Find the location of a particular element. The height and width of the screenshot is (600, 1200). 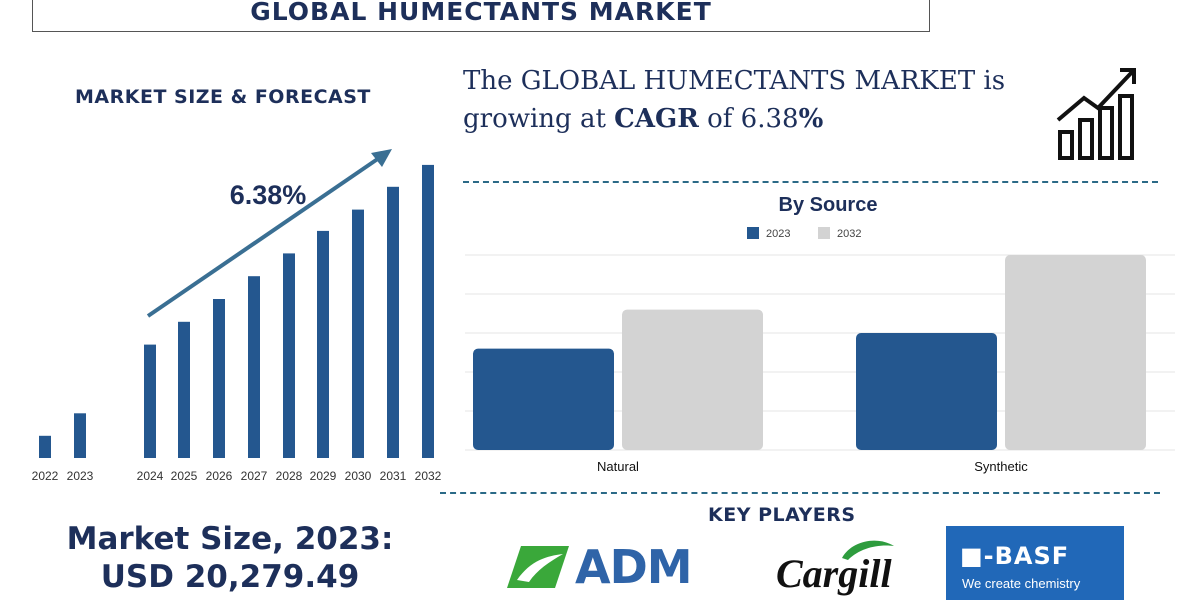

headline-cagr: CAGR is located at coordinates (656, 119).